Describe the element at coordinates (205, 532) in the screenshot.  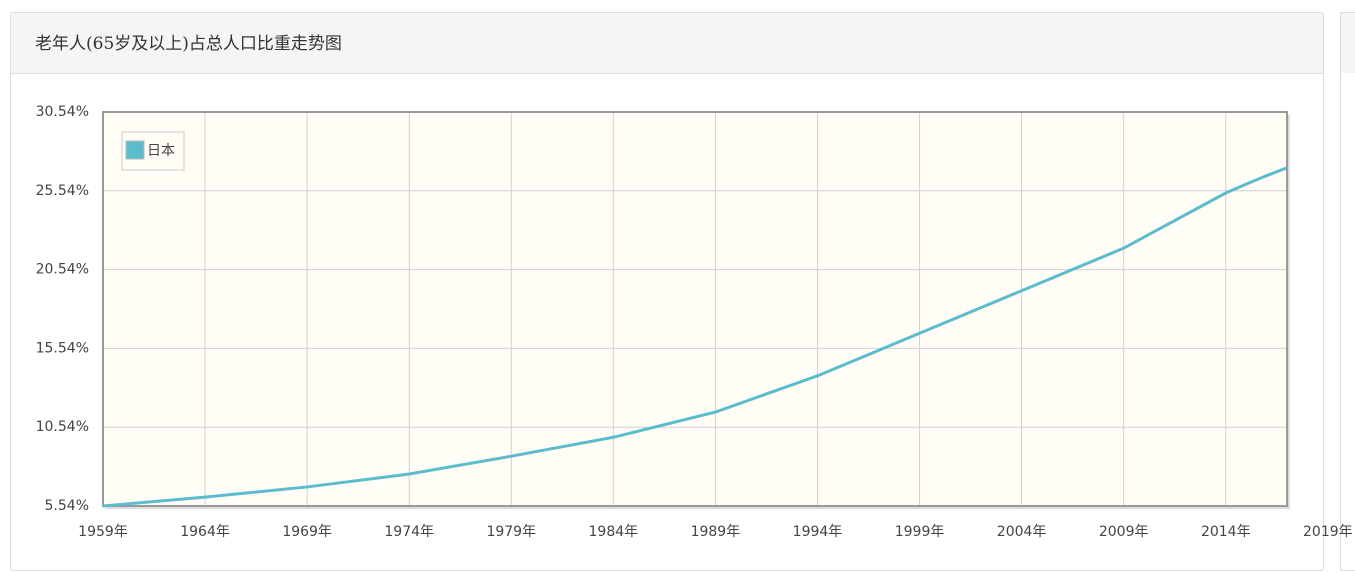
I see `x-tick-label: 1964年` at that location.